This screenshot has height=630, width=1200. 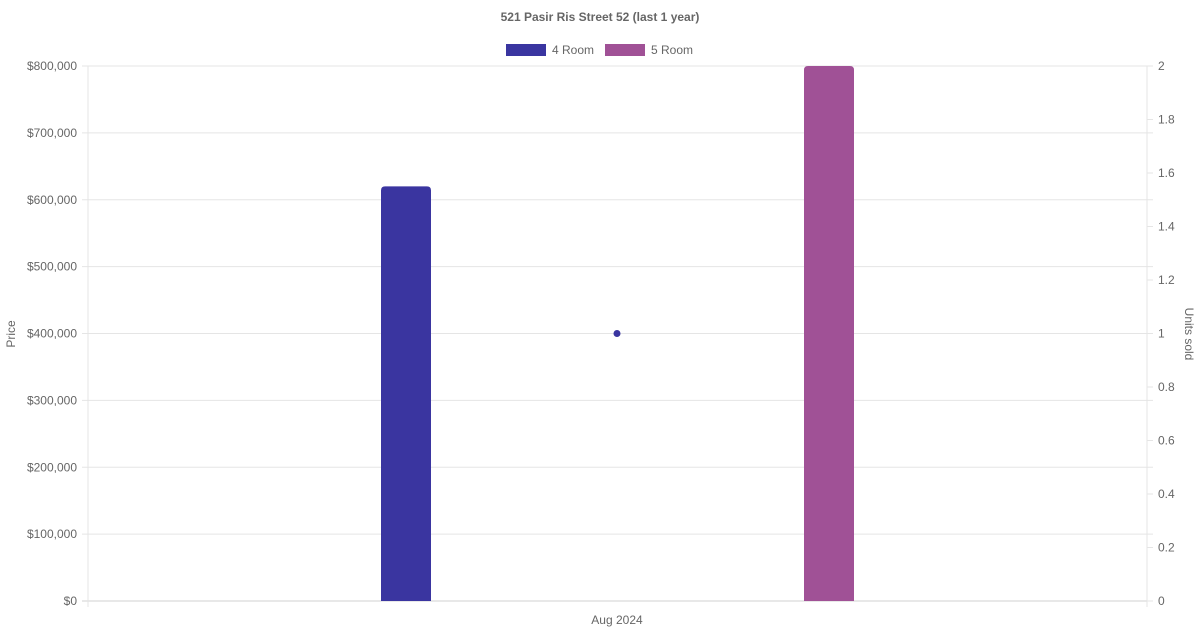 What do you see at coordinates (526, 50) in the screenshot?
I see `legend-swatch-4-room` at bounding box center [526, 50].